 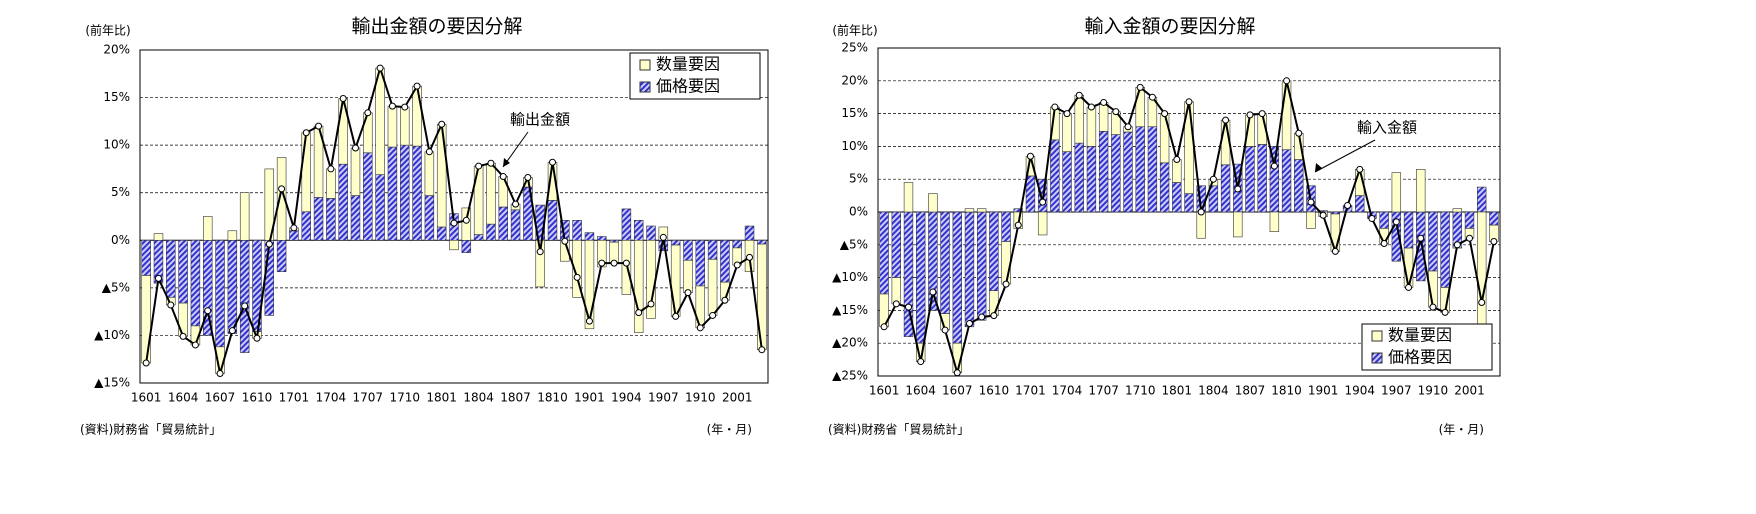 What do you see at coordinates (854, 244) in the screenshot?
I see `y-tick-label: ▲5%` at bounding box center [854, 244].